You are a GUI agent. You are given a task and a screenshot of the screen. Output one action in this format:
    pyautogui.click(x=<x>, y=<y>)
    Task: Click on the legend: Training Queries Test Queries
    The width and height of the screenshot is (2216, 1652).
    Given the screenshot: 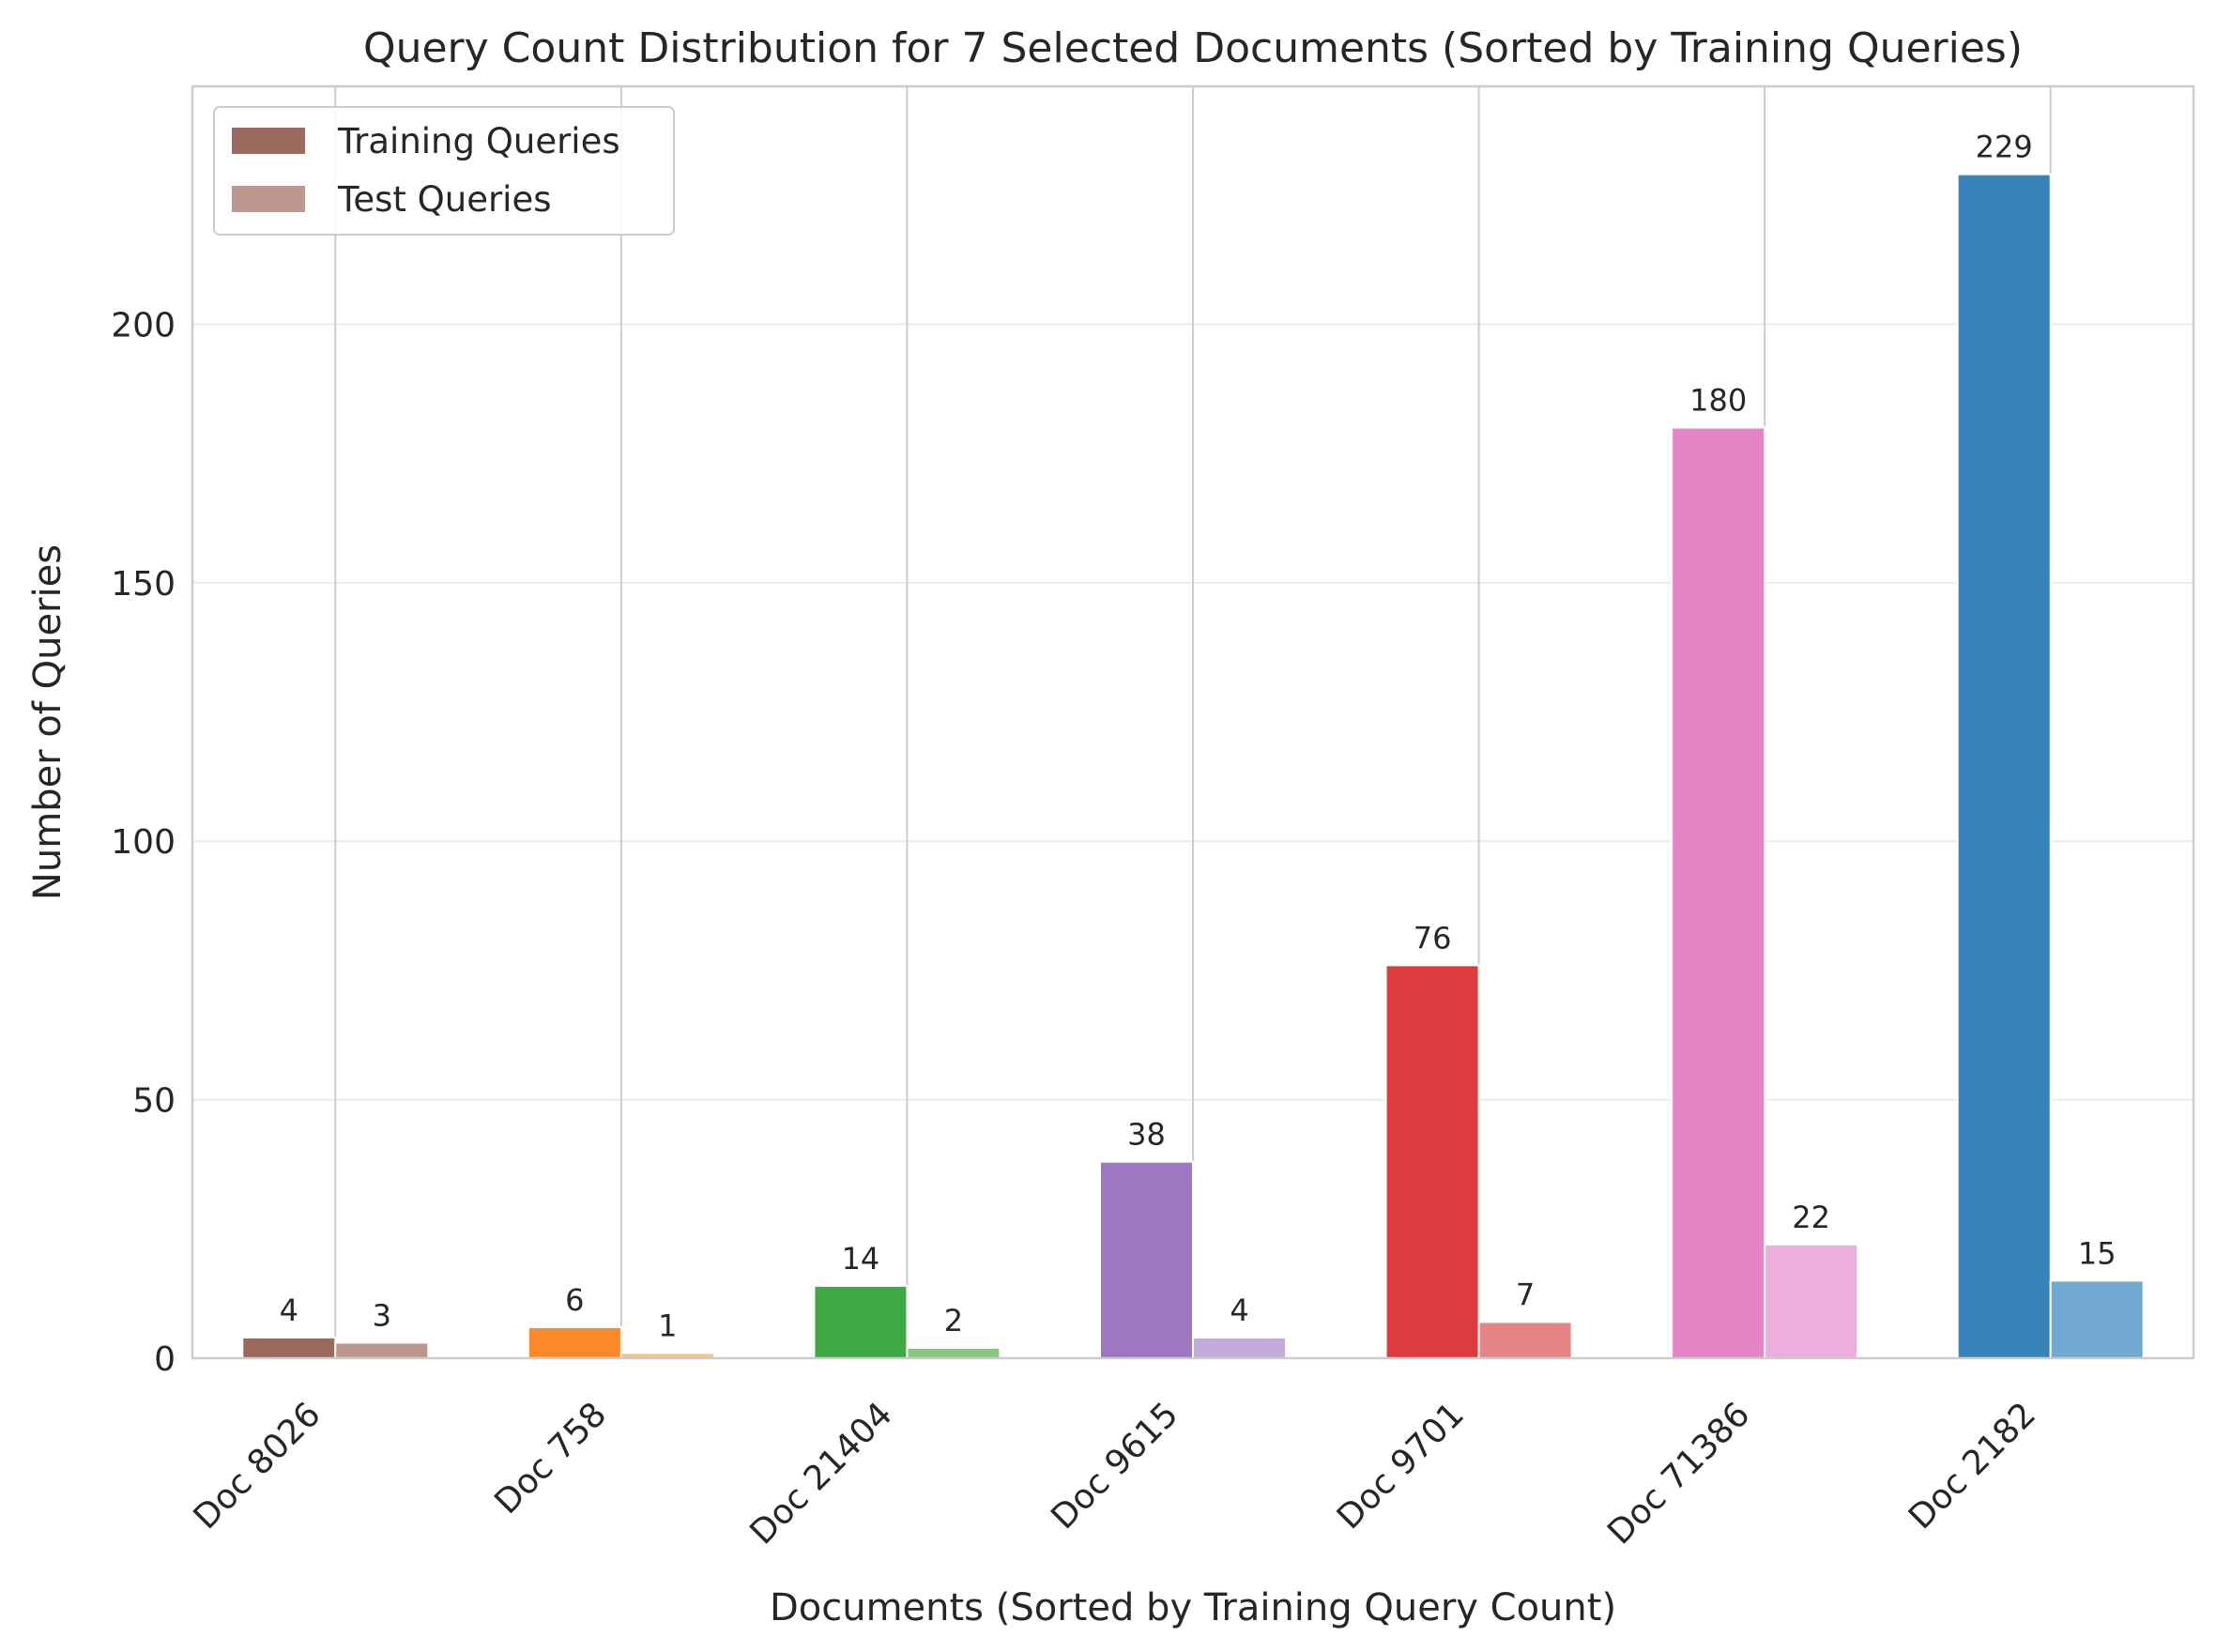 What is the action you would take?
    pyautogui.click(x=444, y=171)
    